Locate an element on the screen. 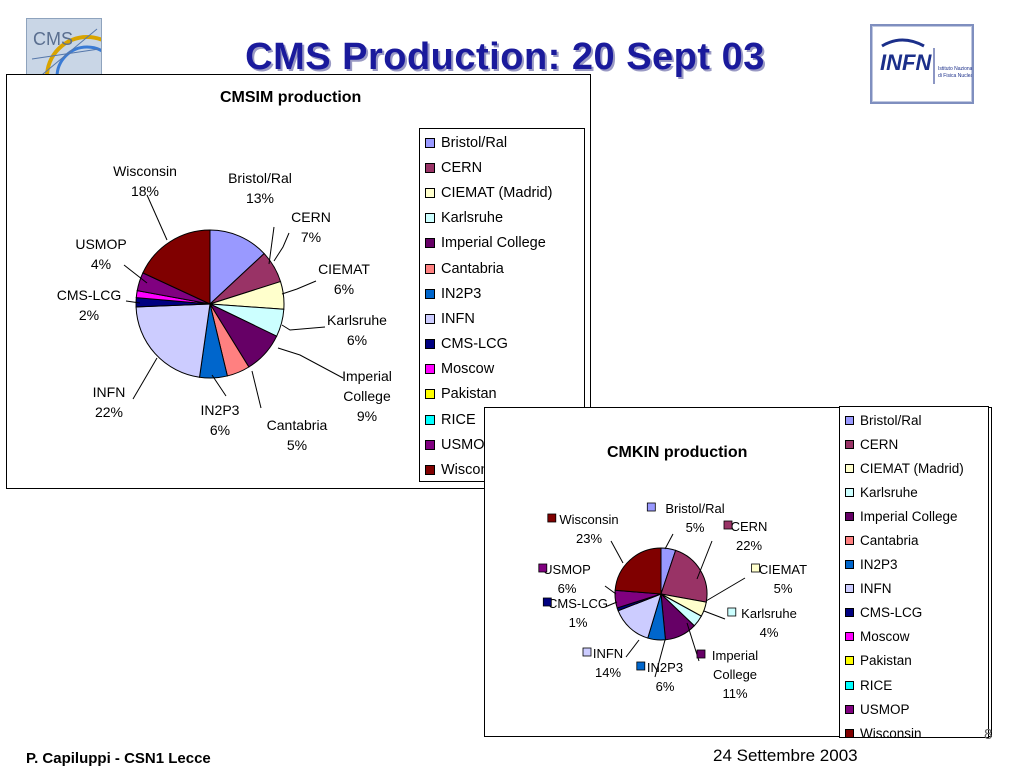 The height and width of the screenshot is (768, 1024). cmkin-legend-item-wisconsin: Wisconsin is located at coordinates (914, 729).